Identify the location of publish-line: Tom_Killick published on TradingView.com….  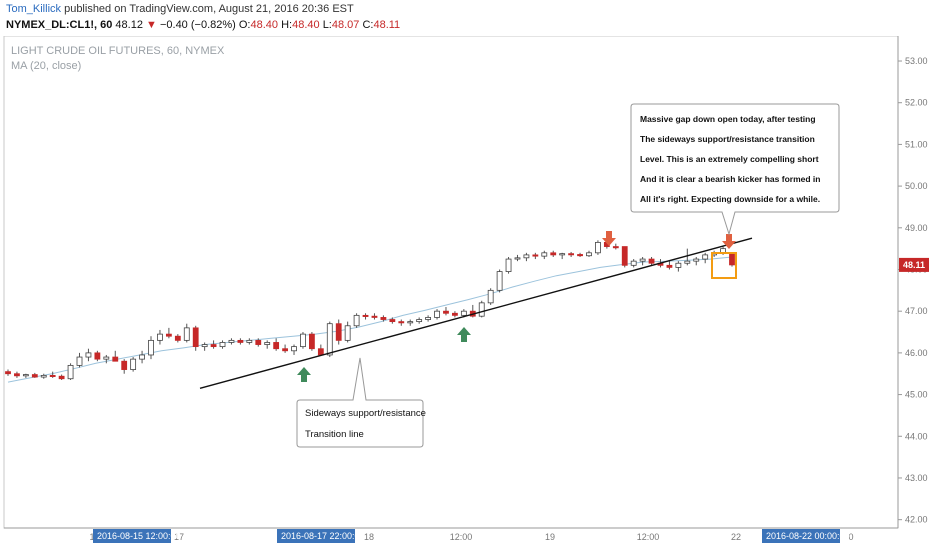
(180, 9).